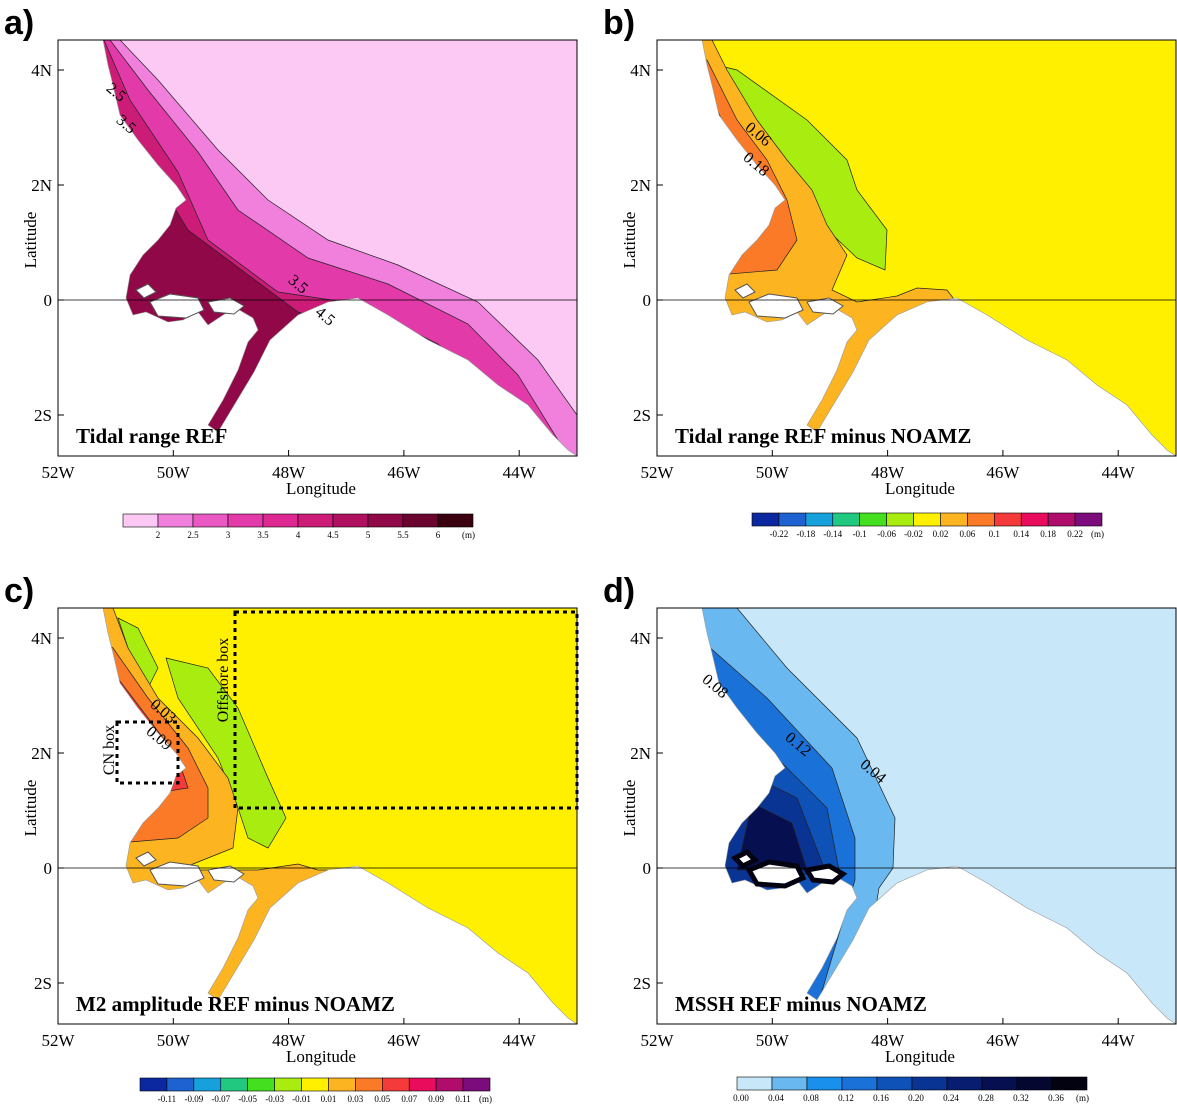  What do you see at coordinates (235, 1004) in the screenshot?
I see `panel-title: M2 amplitude REF minus NOAMZ` at bounding box center [235, 1004].